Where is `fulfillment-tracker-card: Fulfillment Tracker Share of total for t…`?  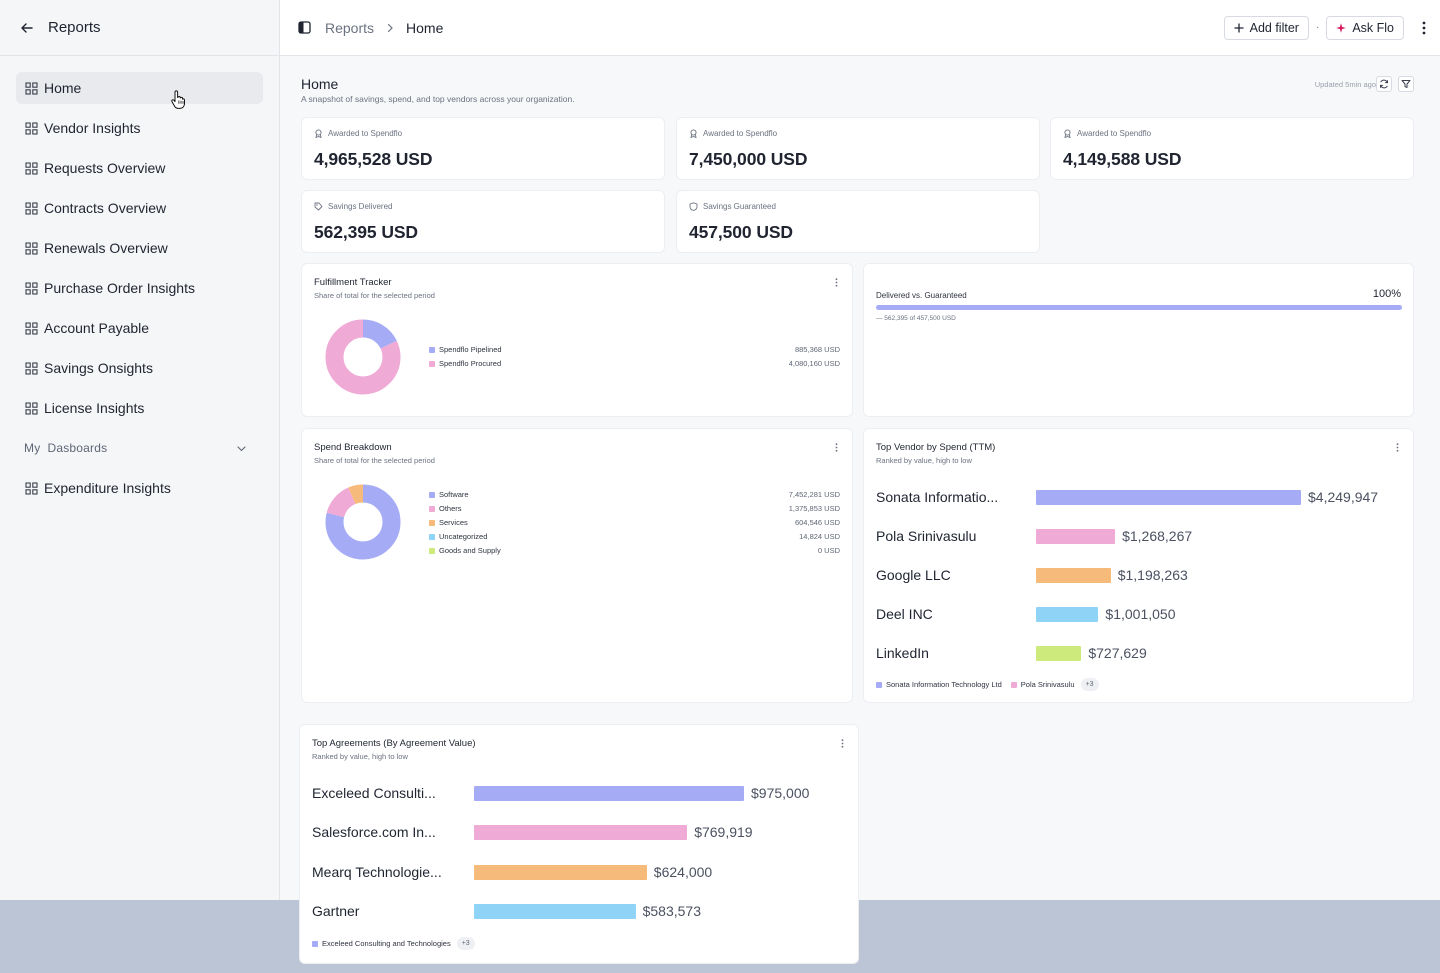
fulfillment-tracker-card: Fulfillment Tracker Share of total for t… is located at coordinates (577, 340).